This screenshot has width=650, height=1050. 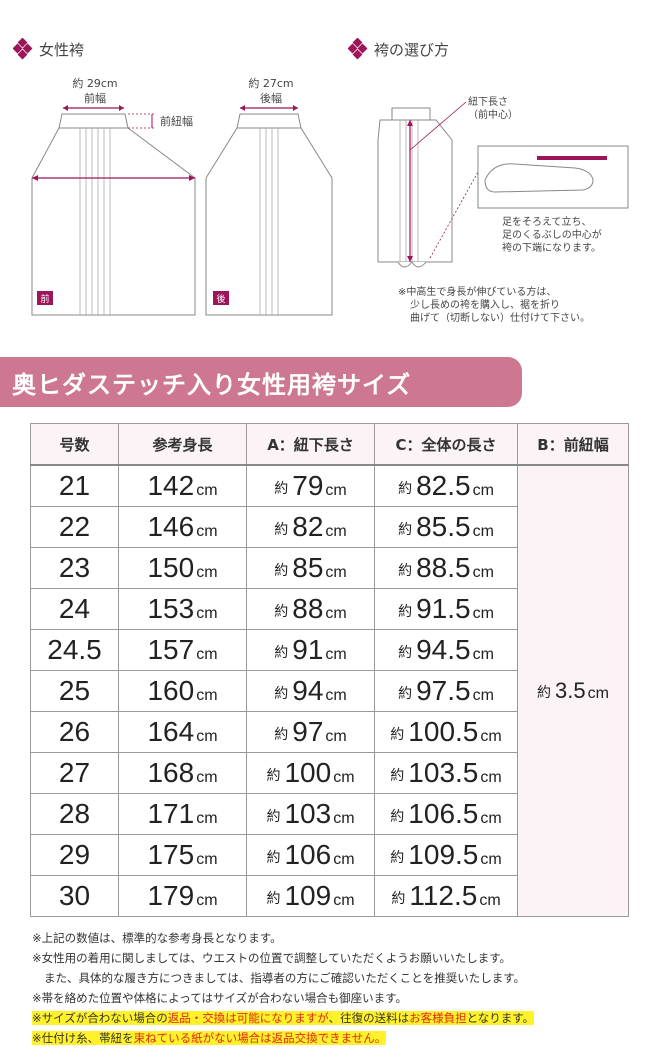 I want to click on cell-height: 179 cm, so click(x=182, y=896).